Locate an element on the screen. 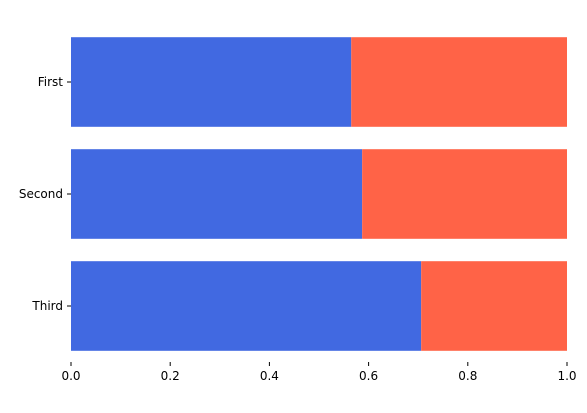  y-tick-label: First is located at coordinates (51, 82).